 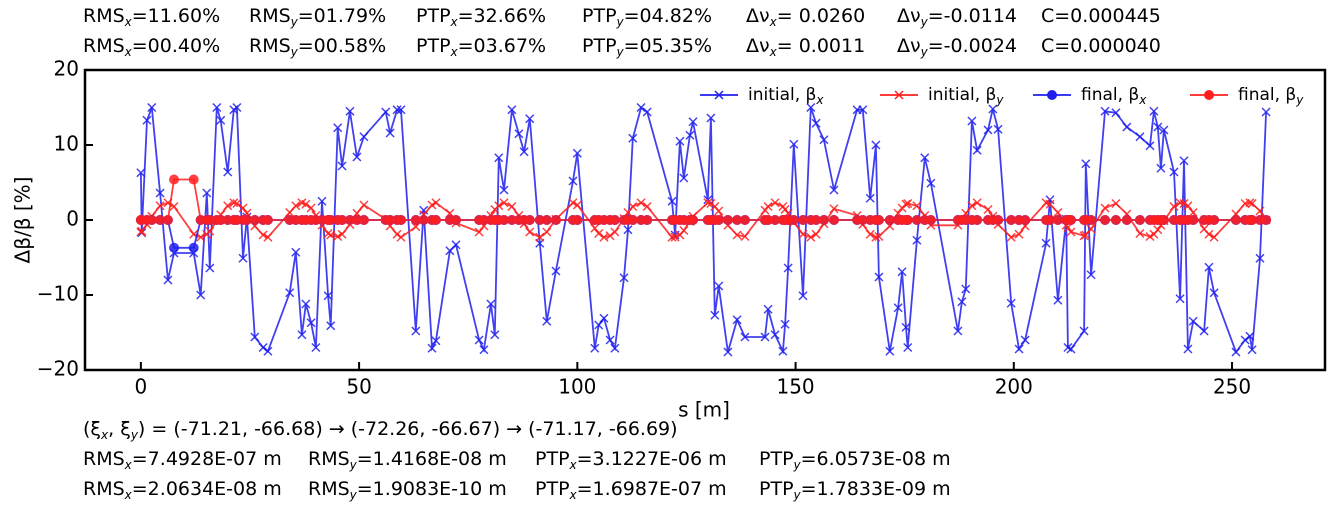 I want to click on text-piece: Δν, so click(x=758, y=46).